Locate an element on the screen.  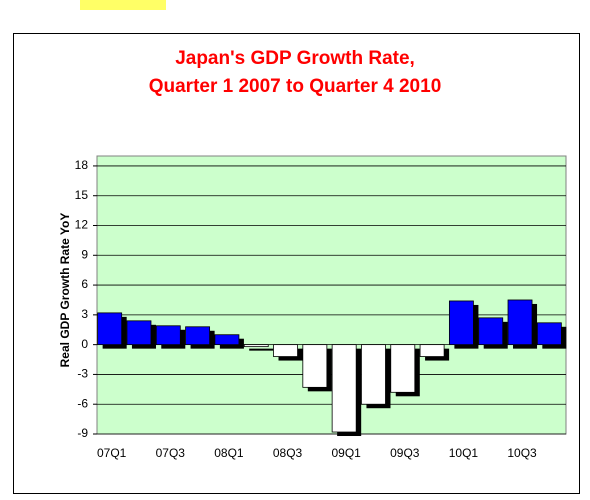
y-tick-label: 15 is located at coordinates (82, 195).